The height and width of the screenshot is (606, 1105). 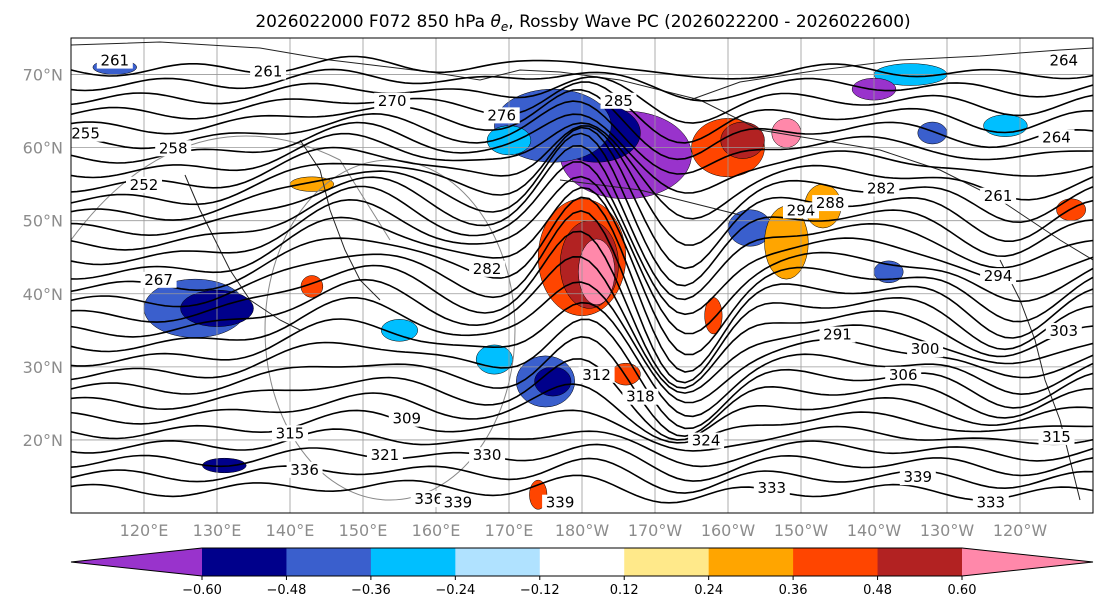 I want to click on colorbar, so click(x=582, y=562).